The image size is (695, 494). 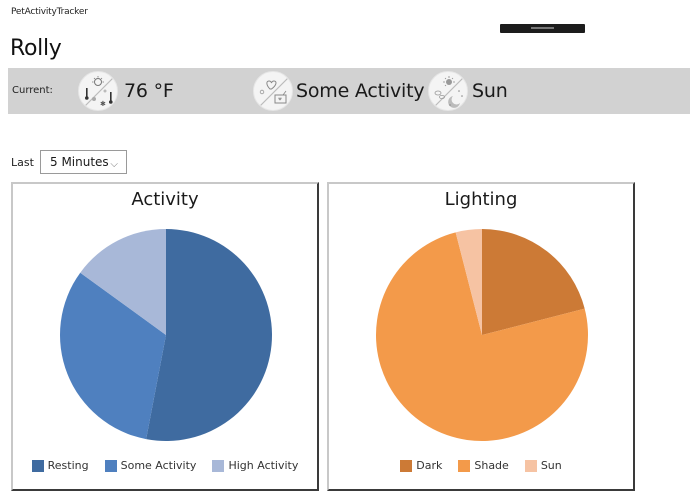 I want to click on legend-label: Resting, so click(x=68, y=465).